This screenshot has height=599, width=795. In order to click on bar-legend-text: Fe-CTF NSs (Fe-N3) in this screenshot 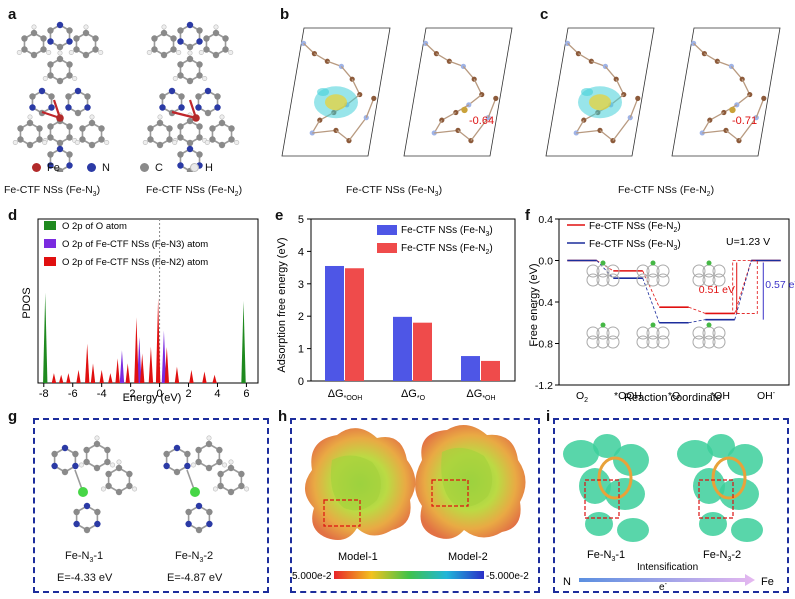, I will do `click(447, 231)`.